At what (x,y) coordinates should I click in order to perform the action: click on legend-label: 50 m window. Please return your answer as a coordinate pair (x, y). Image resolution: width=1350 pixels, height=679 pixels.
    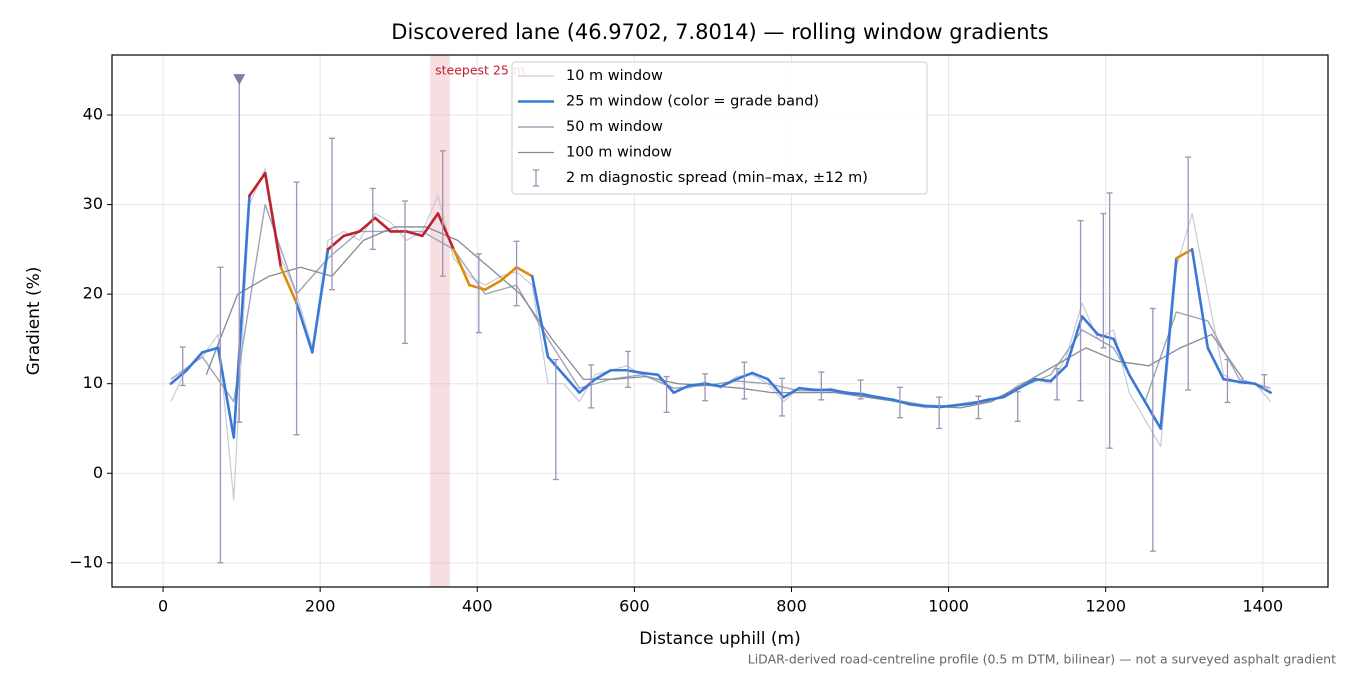
    Looking at the image, I should click on (614, 127).